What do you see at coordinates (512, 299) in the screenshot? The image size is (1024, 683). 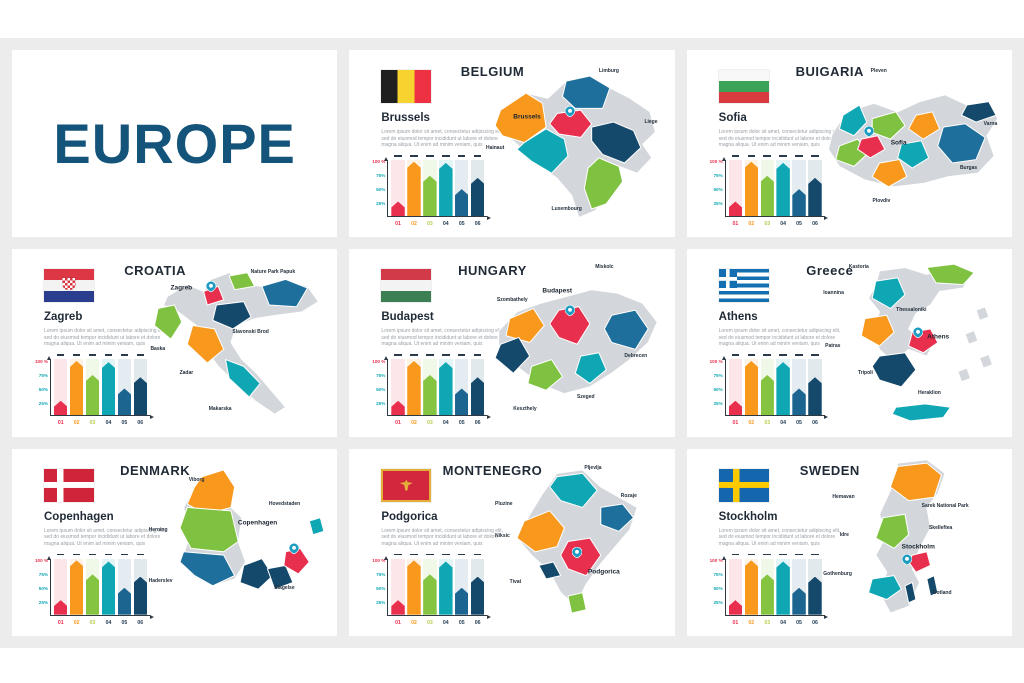 I see `region-label: Szombathely` at bounding box center [512, 299].